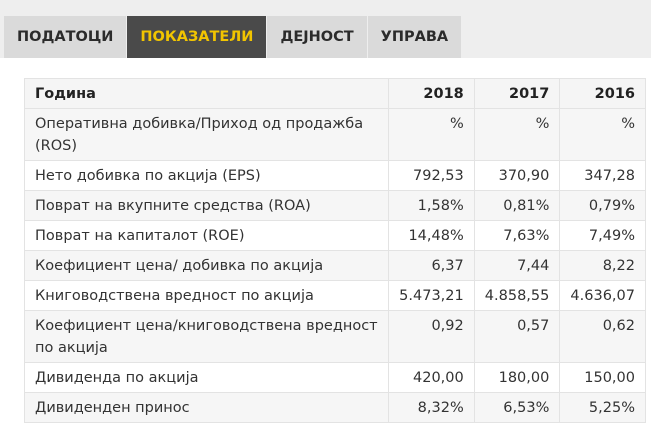 This screenshot has width=651, height=435. What do you see at coordinates (602, 336) in the screenshot?
I see `row-value: 0,62` at bounding box center [602, 336].